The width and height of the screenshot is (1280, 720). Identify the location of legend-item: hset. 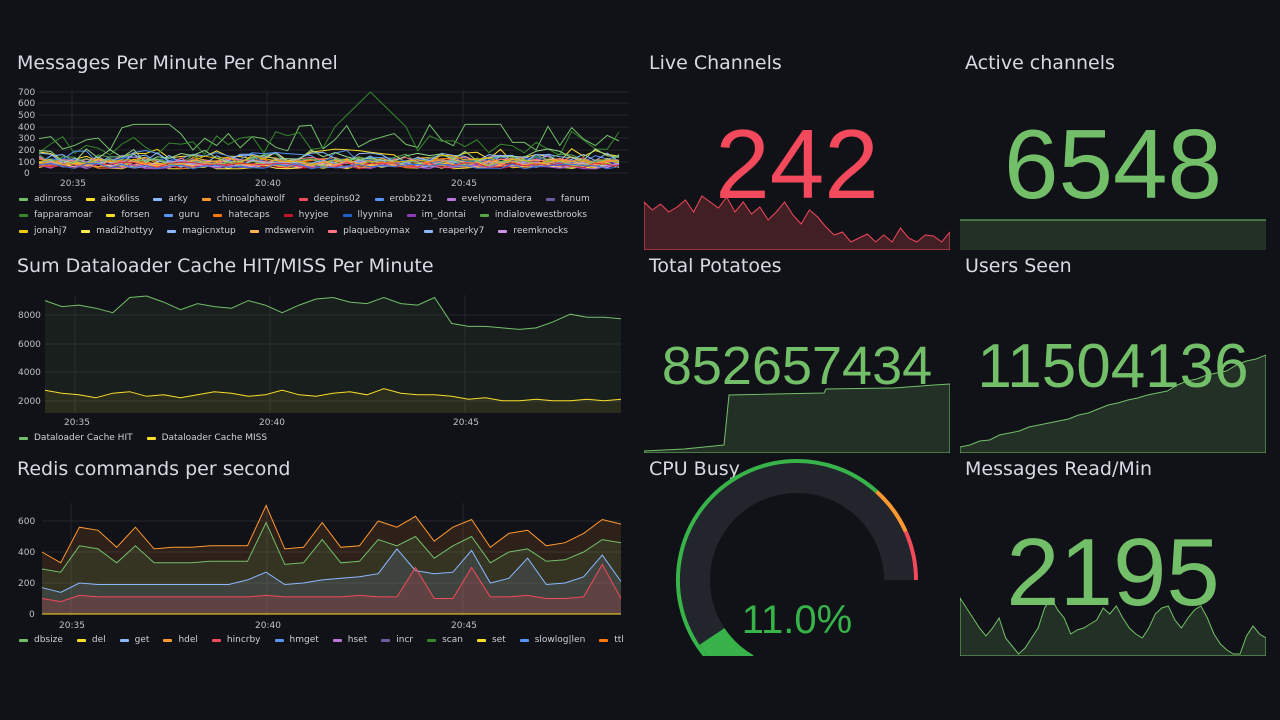
(350, 640).